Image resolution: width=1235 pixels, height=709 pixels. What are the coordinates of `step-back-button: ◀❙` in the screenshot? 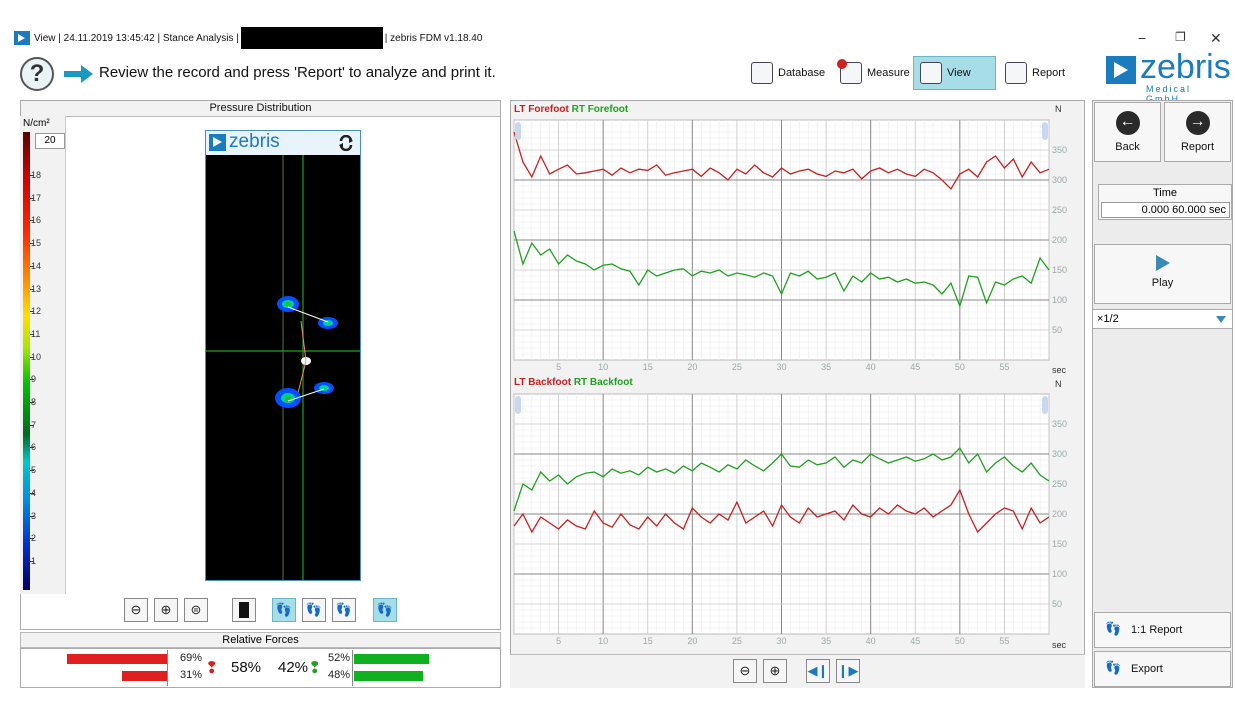 It's located at (818, 671).